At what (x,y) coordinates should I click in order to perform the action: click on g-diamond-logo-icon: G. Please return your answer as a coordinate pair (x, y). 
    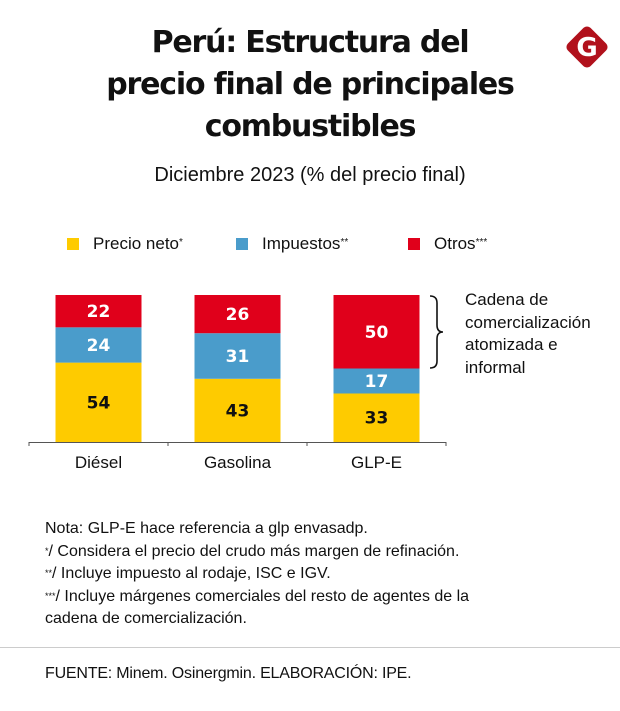
    Looking at the image, I should click on (587, 47).